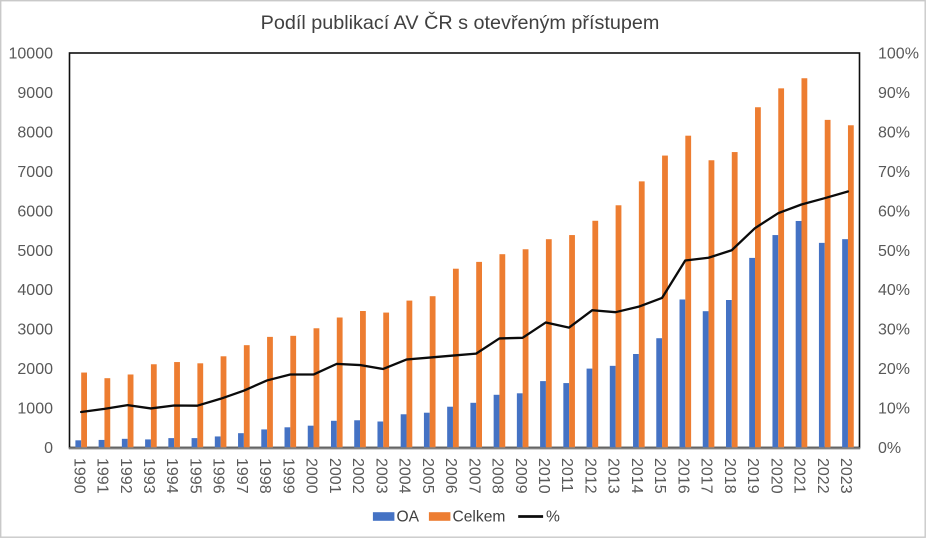  I want to click on svg-text: 2002, so click(357, 476).